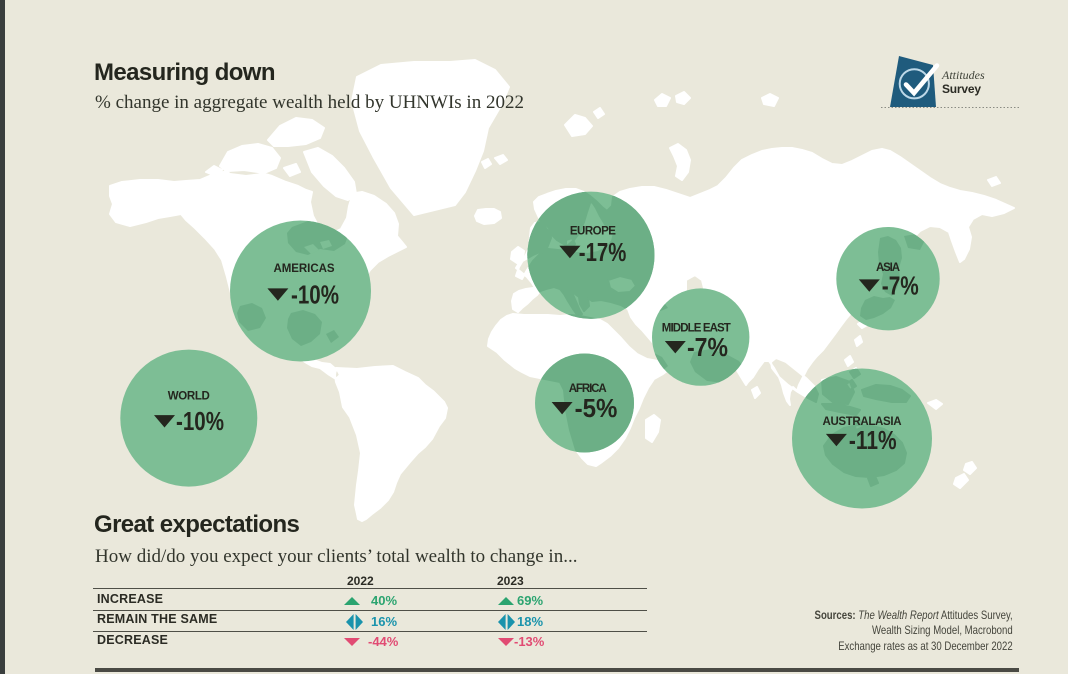 The height and width of the screenshot is (674, 1068). I want to click on svg-text: AUSTRALASIA, so click(862, 422).